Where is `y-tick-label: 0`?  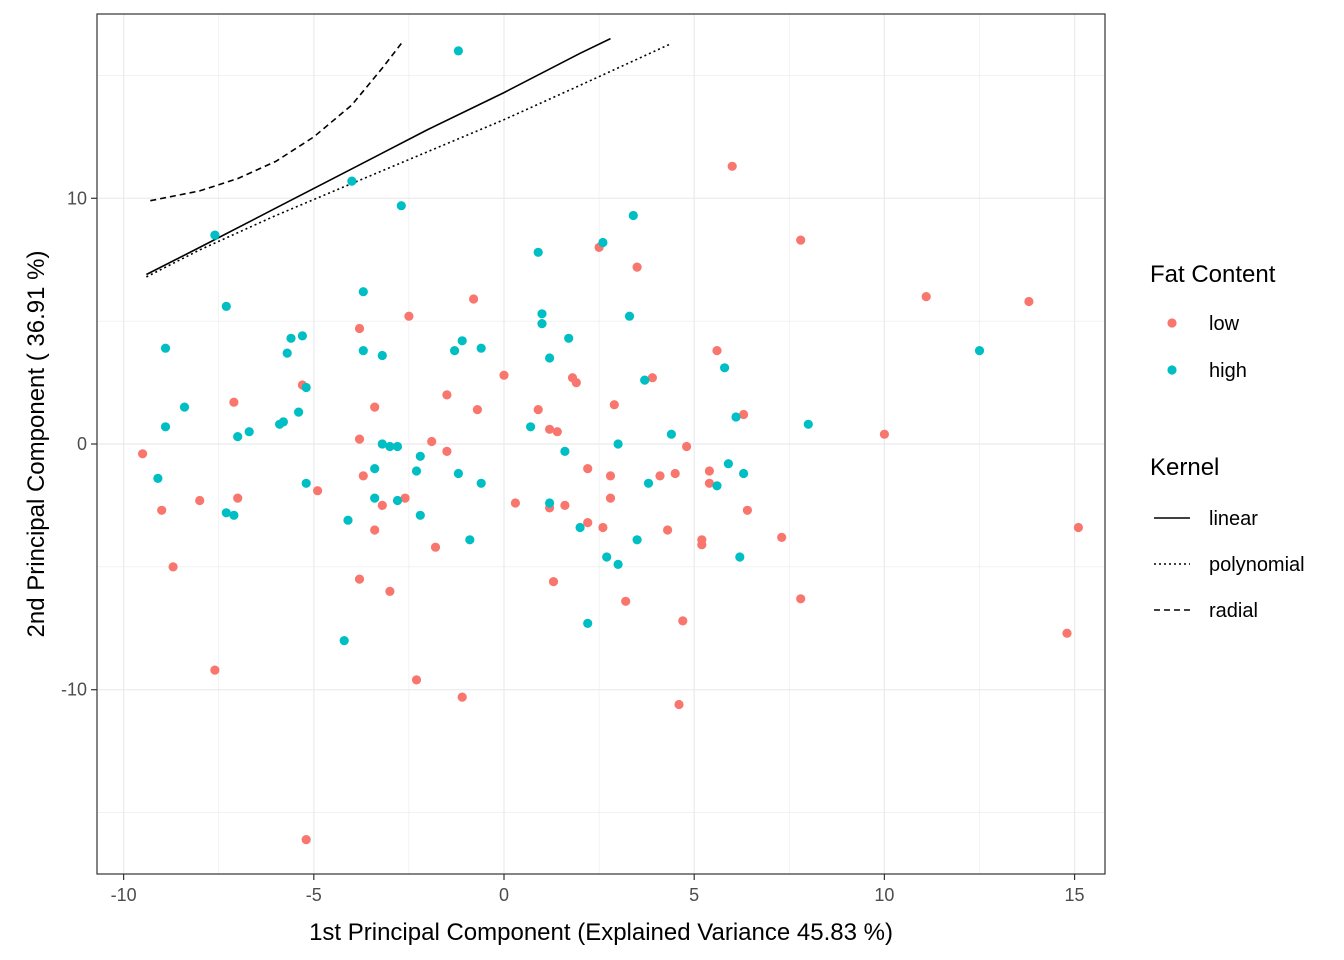 y-tick-label: 0 is located at coordinates (82, 444).